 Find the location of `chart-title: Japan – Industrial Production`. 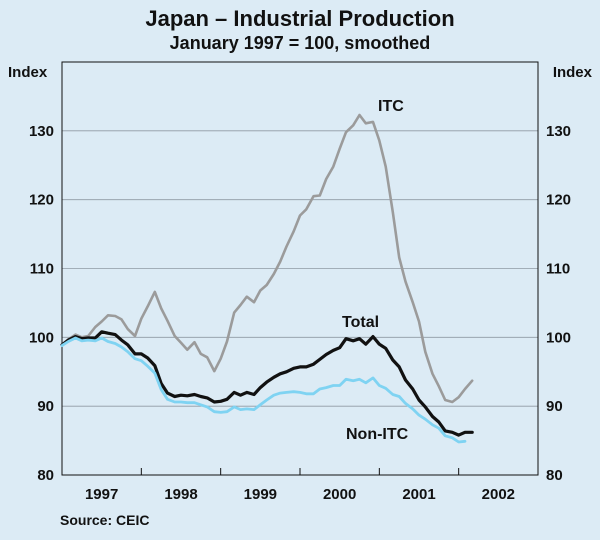

chart-title: Japan – Industrial Production is located at coordinates (300, 18).